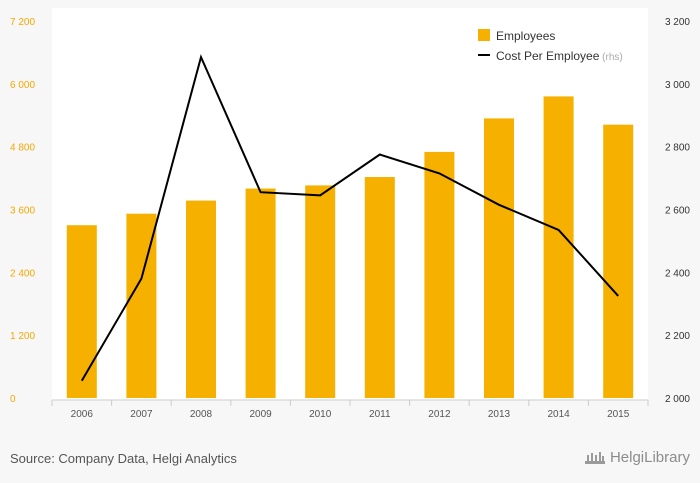  Describe the element at coordinates (618, 414) in the screenshot. I see `x-tick-label: 2015` at that location.